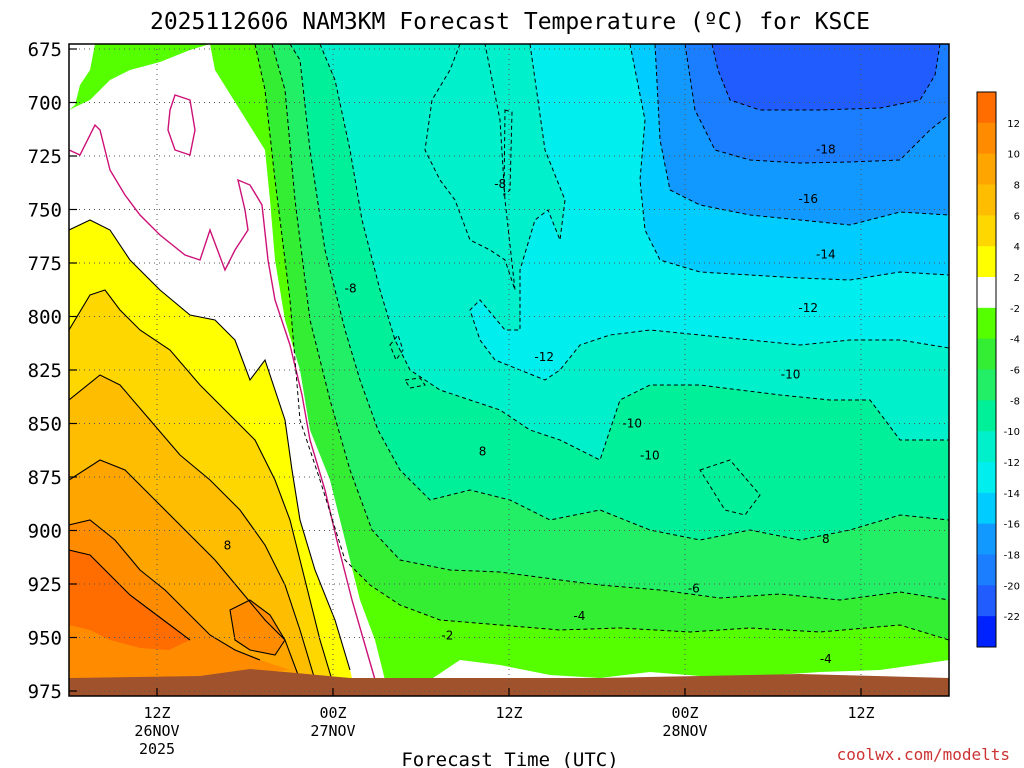 This screenshot has width=1024, height=768. What do you see at coordinates (332, 731) in the screenshot?
I see `x-tick-label: 27NOV` at bounding box center [332, 731].